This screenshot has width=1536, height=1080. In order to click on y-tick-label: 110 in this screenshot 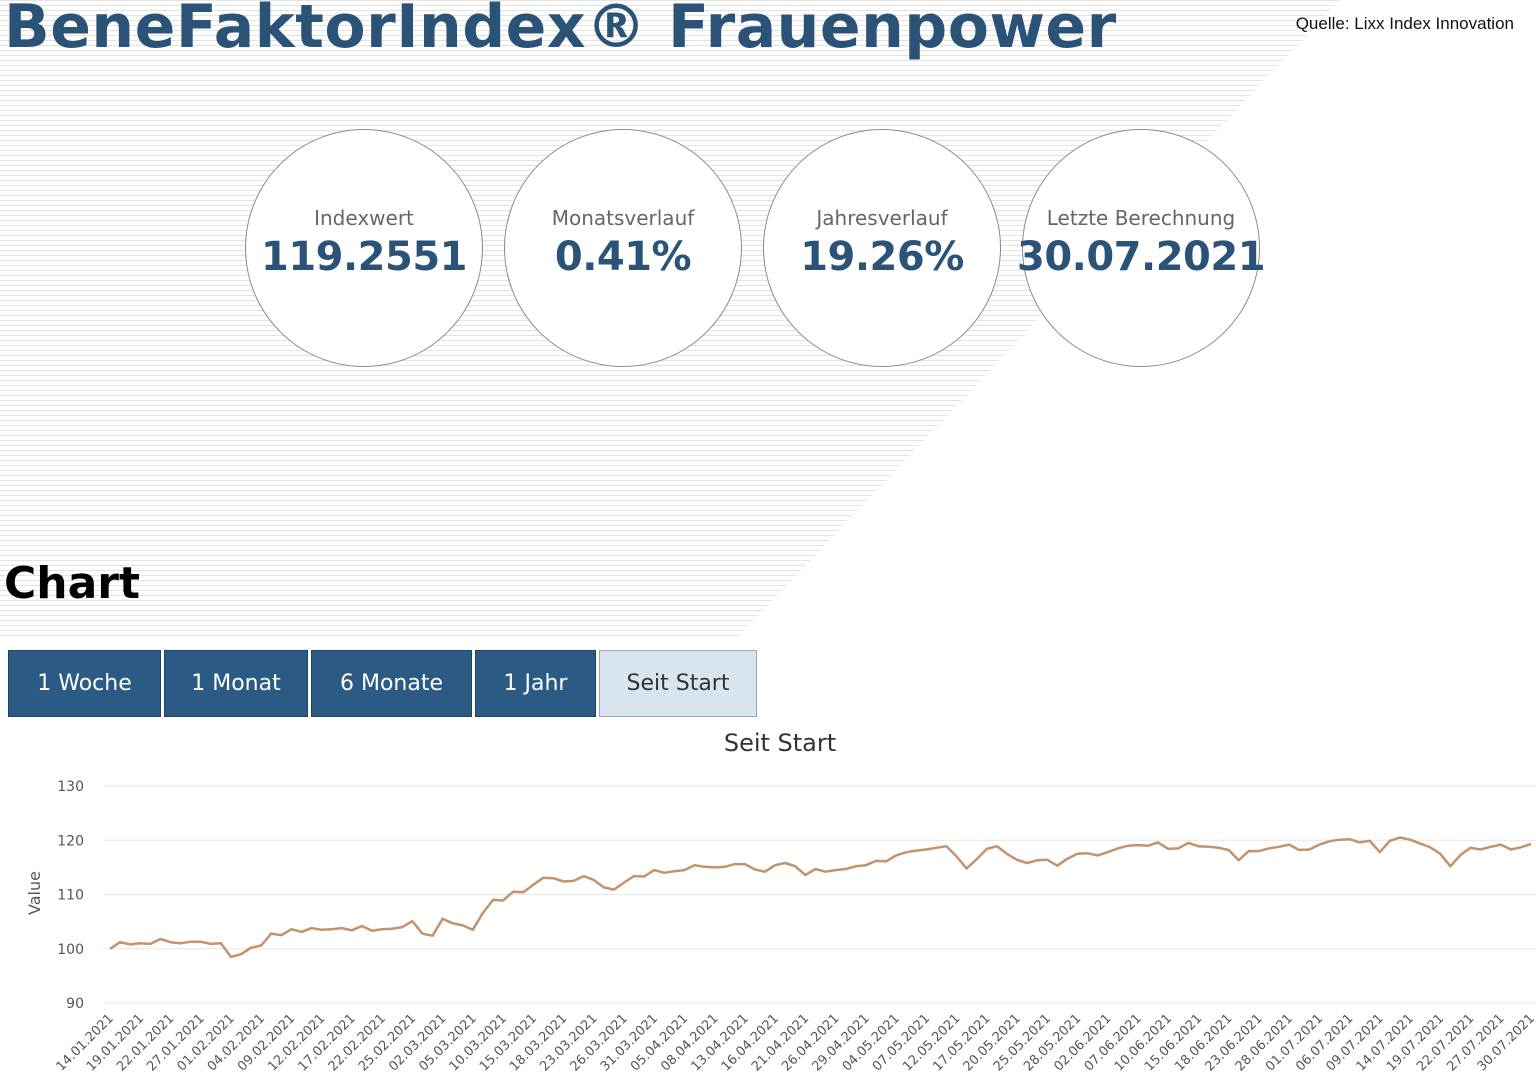, I will do `click(70, 896)`.